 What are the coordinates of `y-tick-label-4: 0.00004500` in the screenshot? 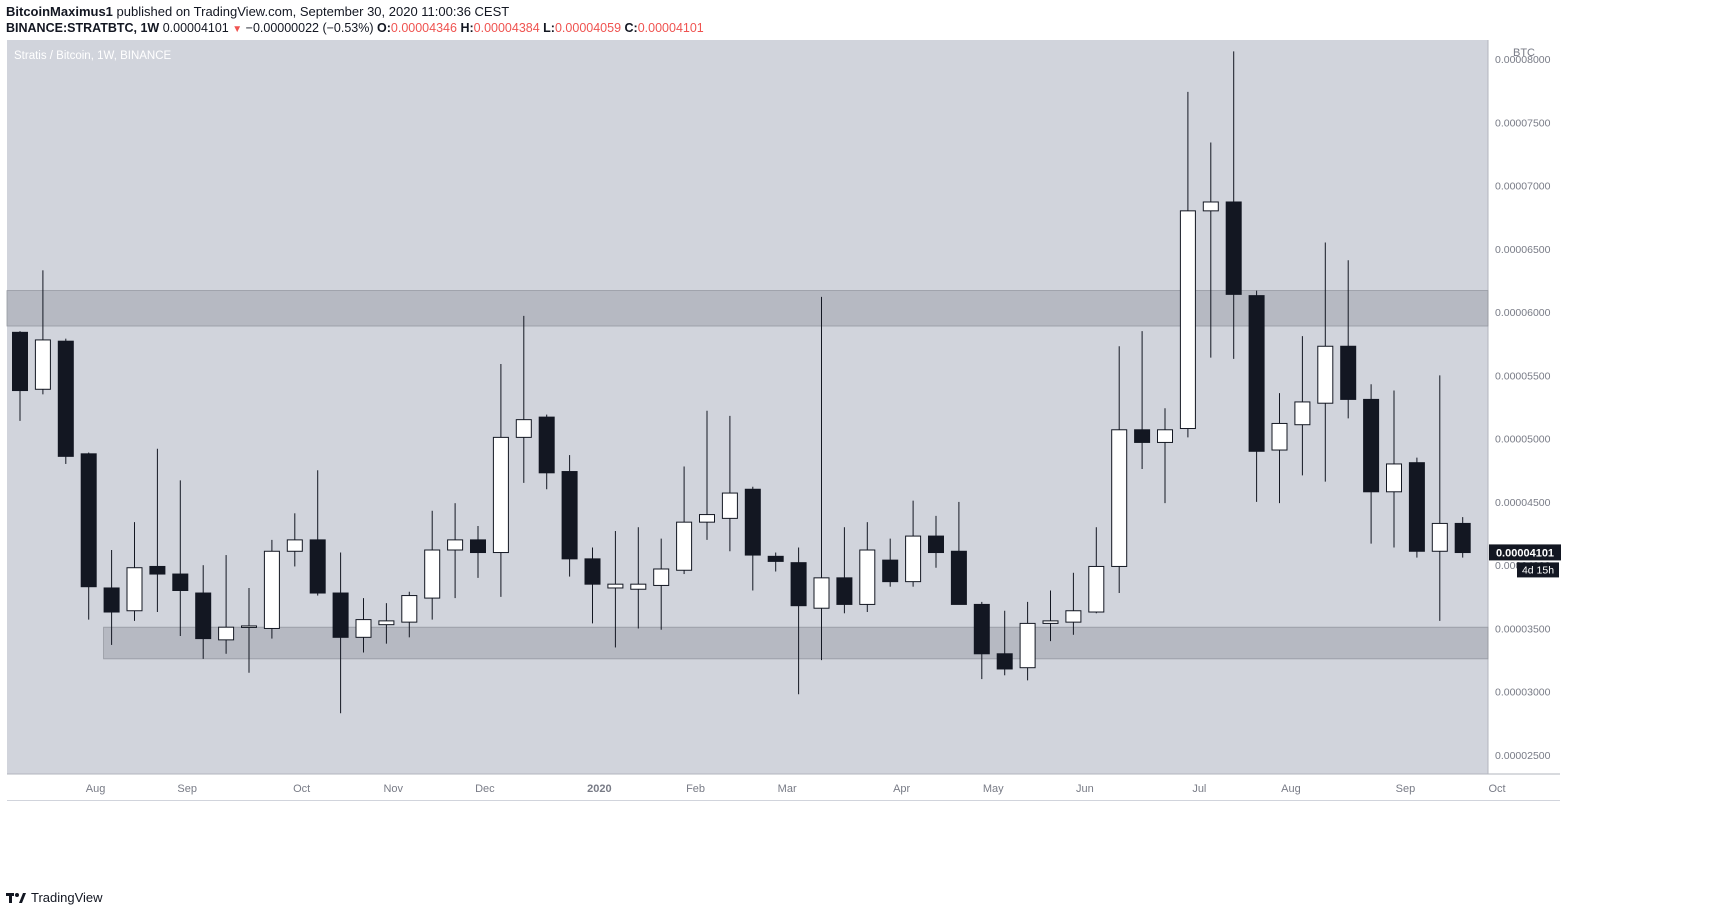 It's located at (1523, 503).